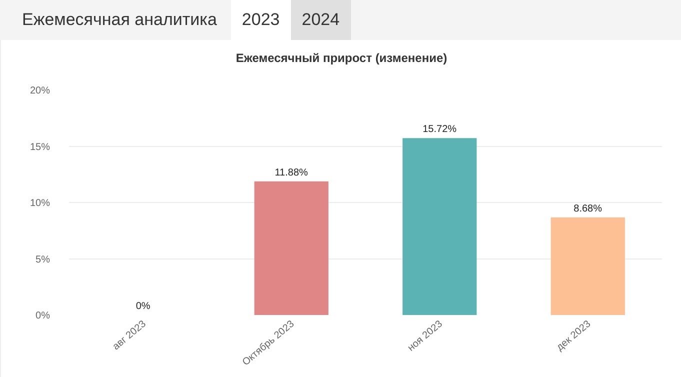 The height and width of the screenshot is (377, 681). I want to click on y-tick-label: 15%, so click(40, 147).